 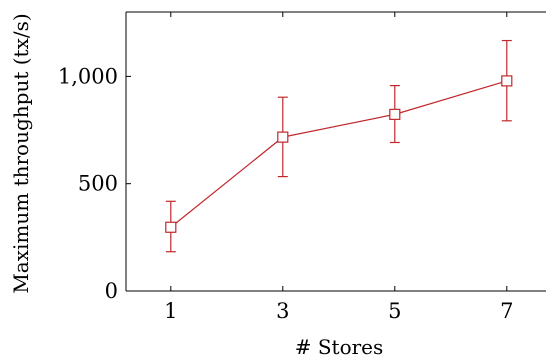 I want to click on y-tick-label: 500, so click(x=98, y=184).